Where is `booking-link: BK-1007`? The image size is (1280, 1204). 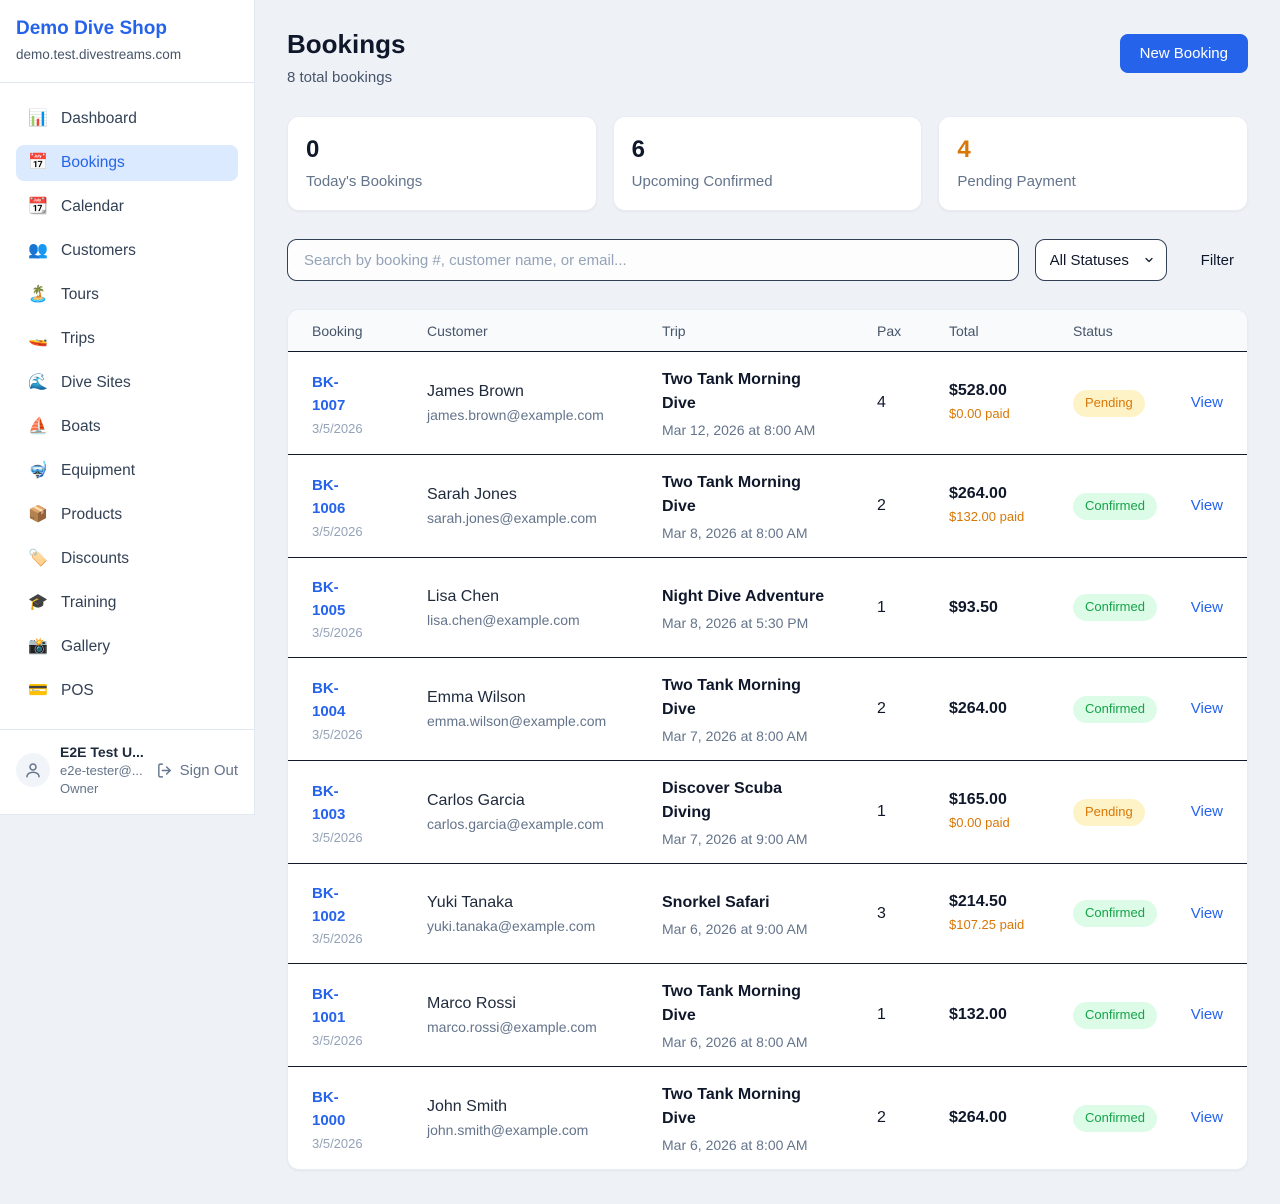 booking-link: BK-1007 is located at coordinates (329, 394).